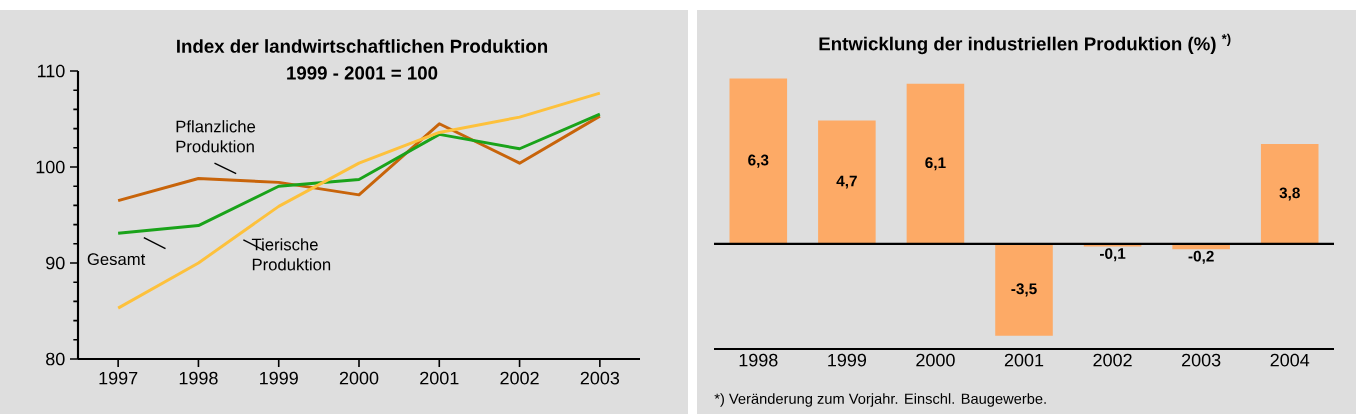 The height and width of the screenshot is (414, 1356). I want to click on x-tick-label: 2004, so click(1290, 360).